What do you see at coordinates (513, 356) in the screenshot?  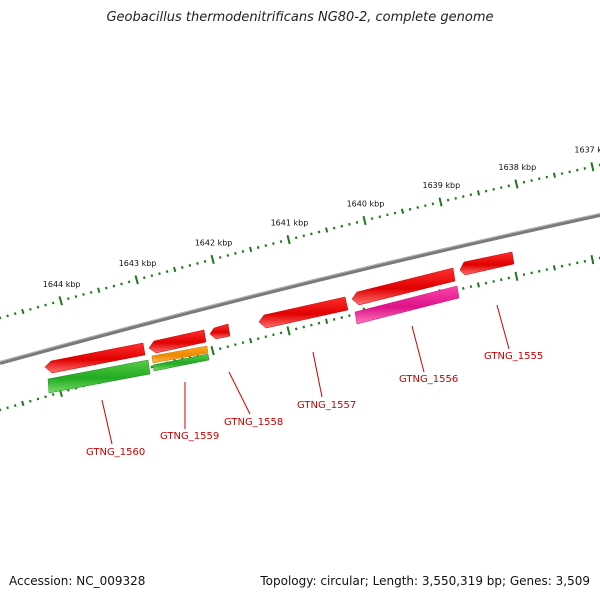 I see `gene-label-gtng-1555: GTNG_1555` at bounding box center [513, 356].